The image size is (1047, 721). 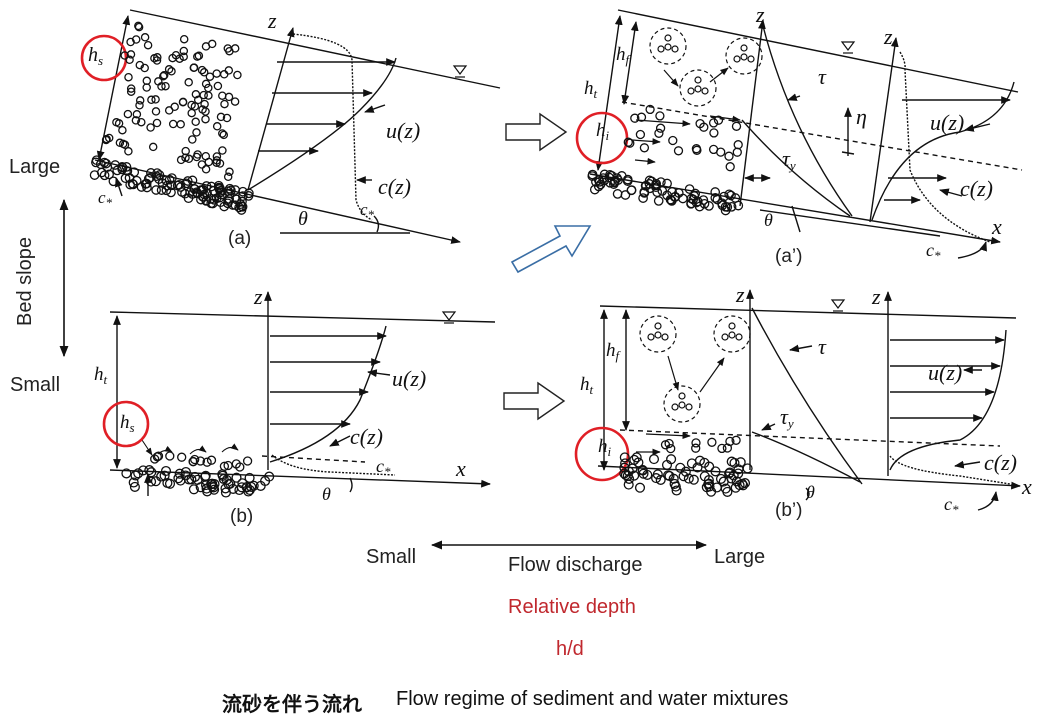 I want to click on panel-bp-cstar-label: c*, so click(x=951, y=505).